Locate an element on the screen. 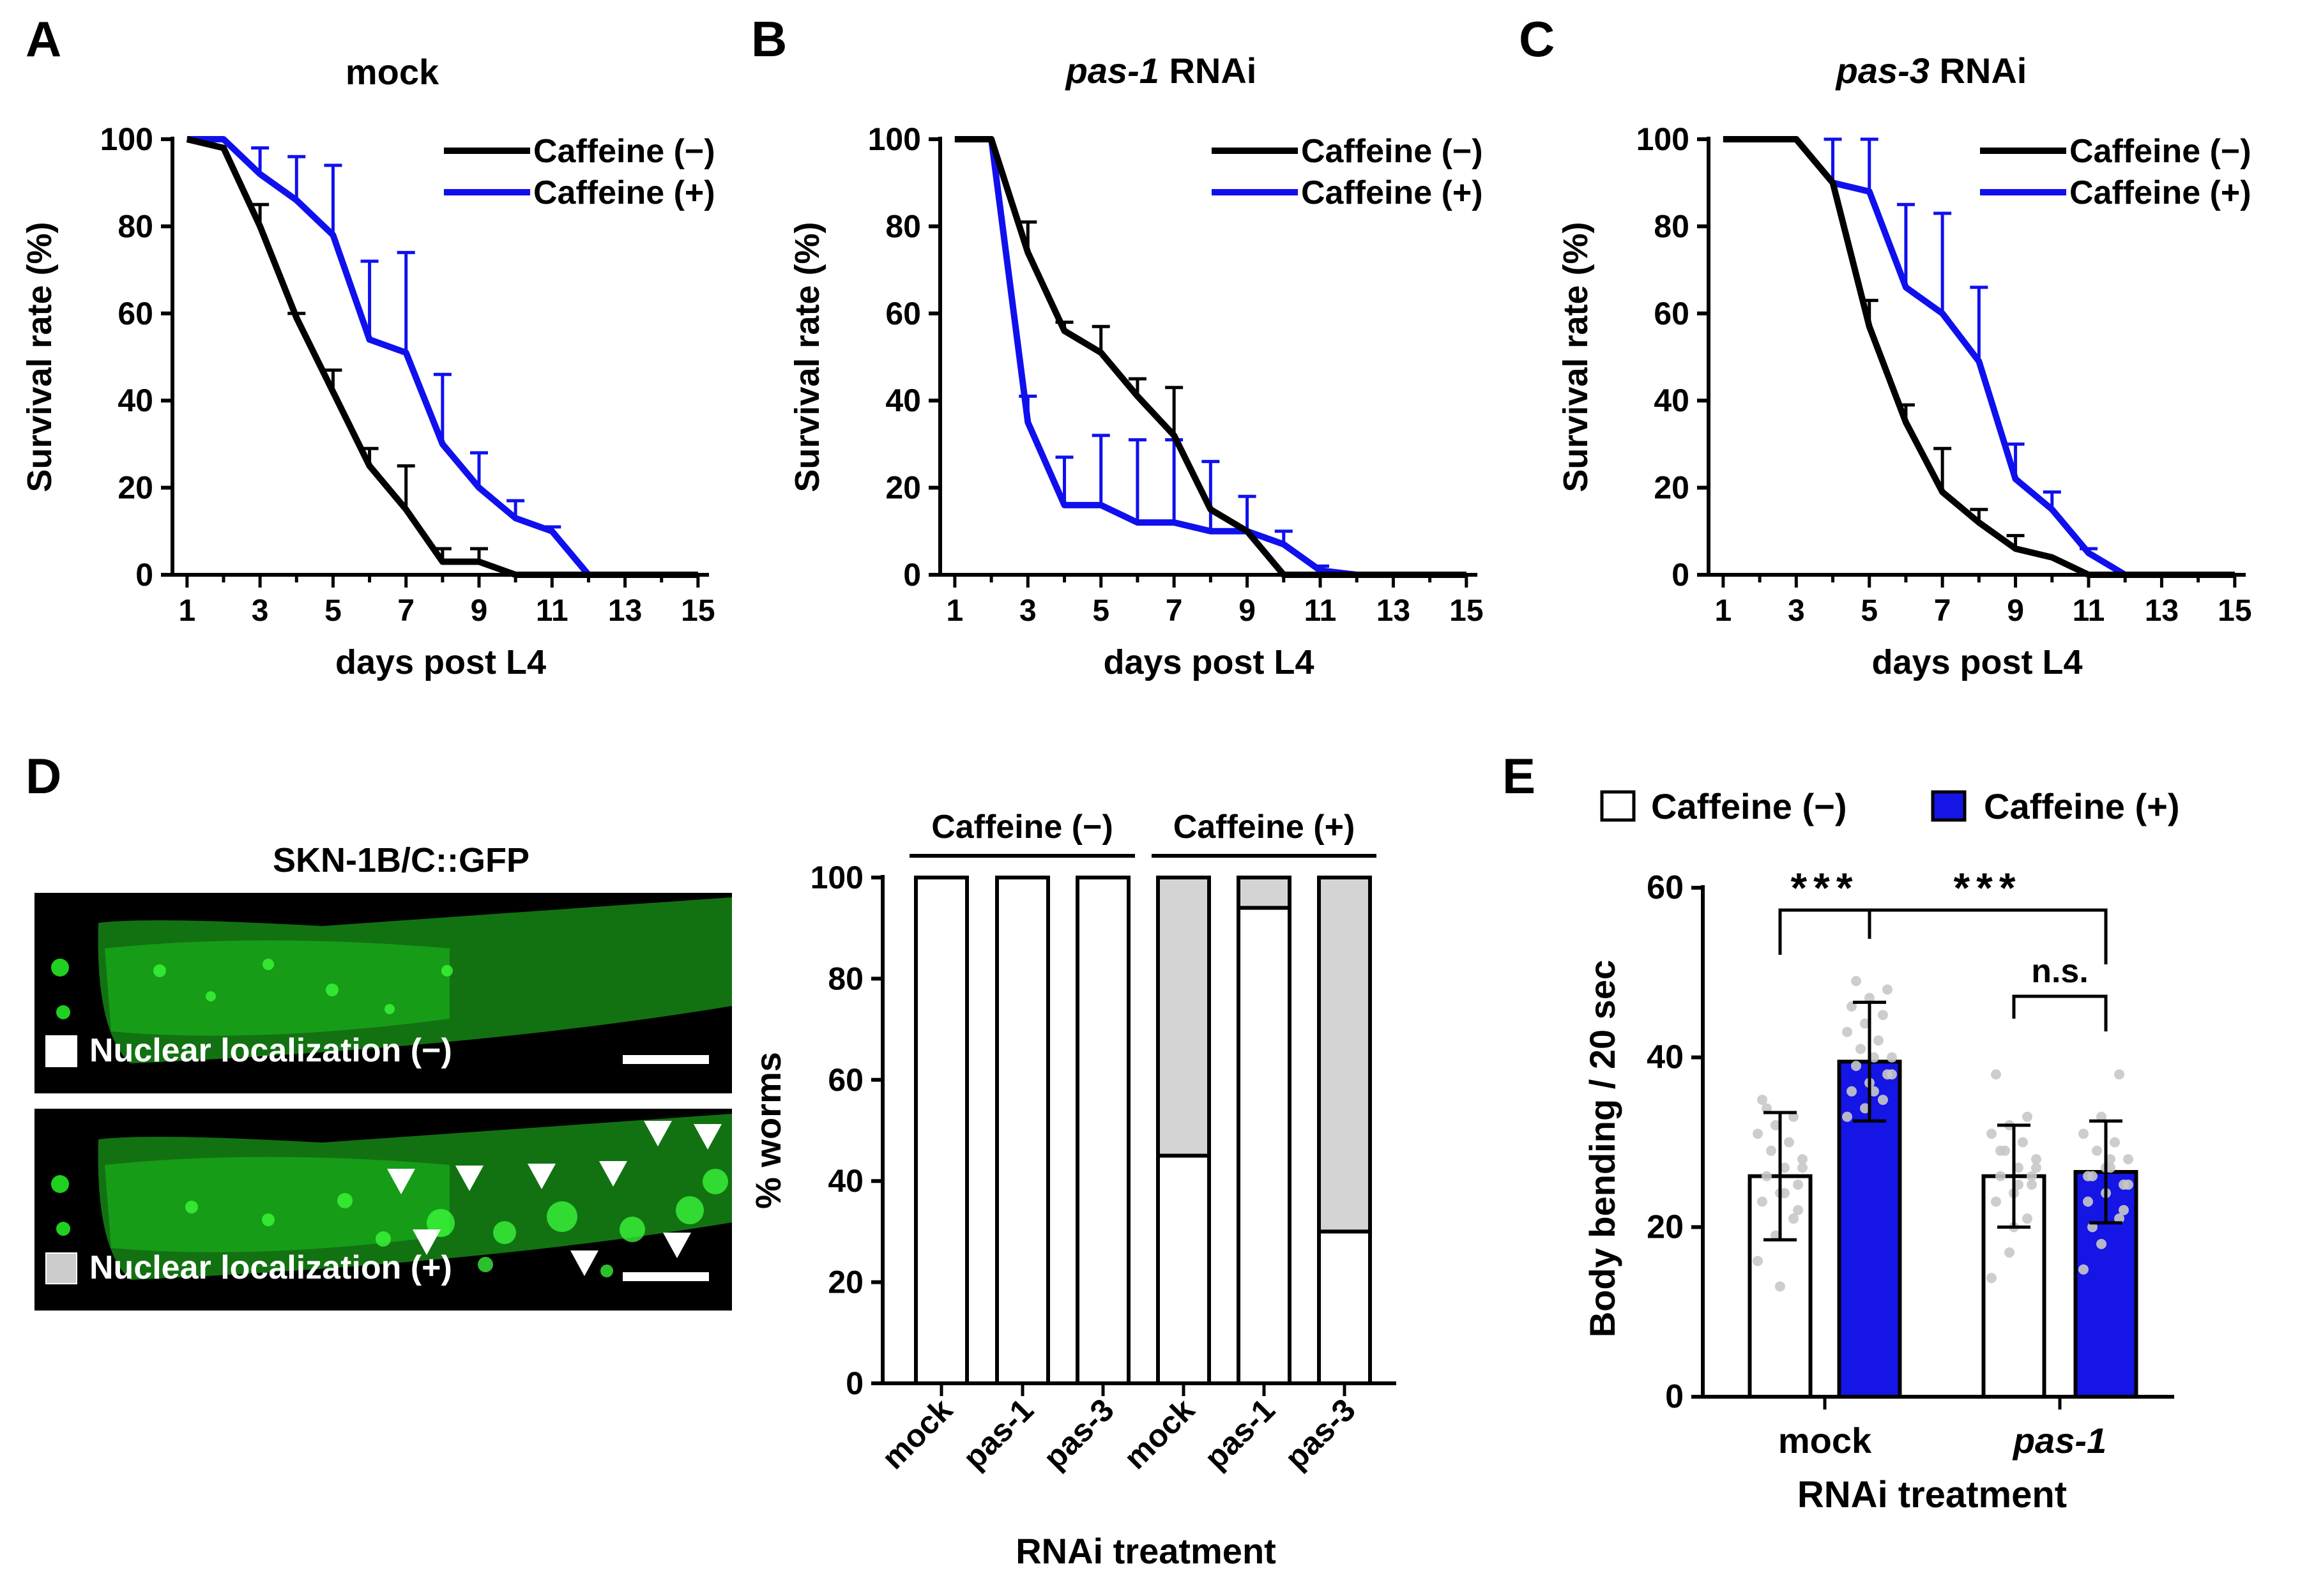 Image resolution: width=2300 pixels, height=1596 pixels. chart-b-legend-label: Caffeine (+) is located at coordinates (1392, 192).